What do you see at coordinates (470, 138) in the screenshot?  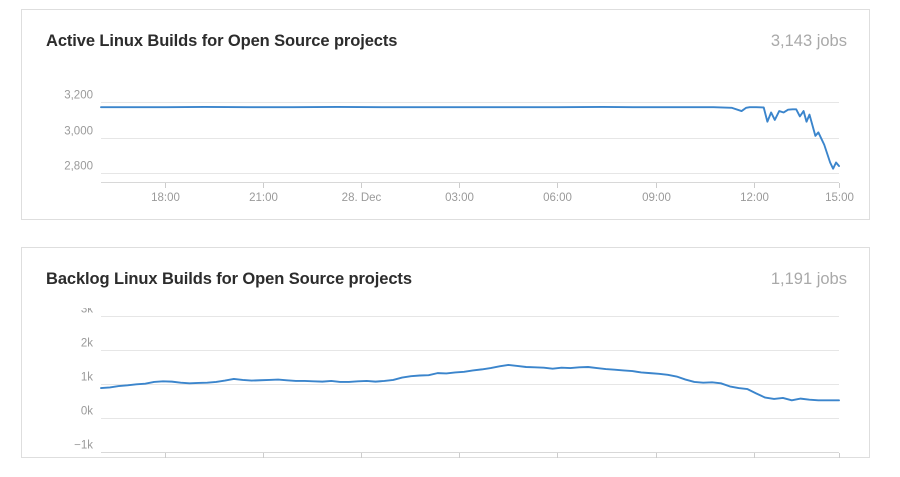 I see `series-line-active-jobs` at bounding box center [470, 138].